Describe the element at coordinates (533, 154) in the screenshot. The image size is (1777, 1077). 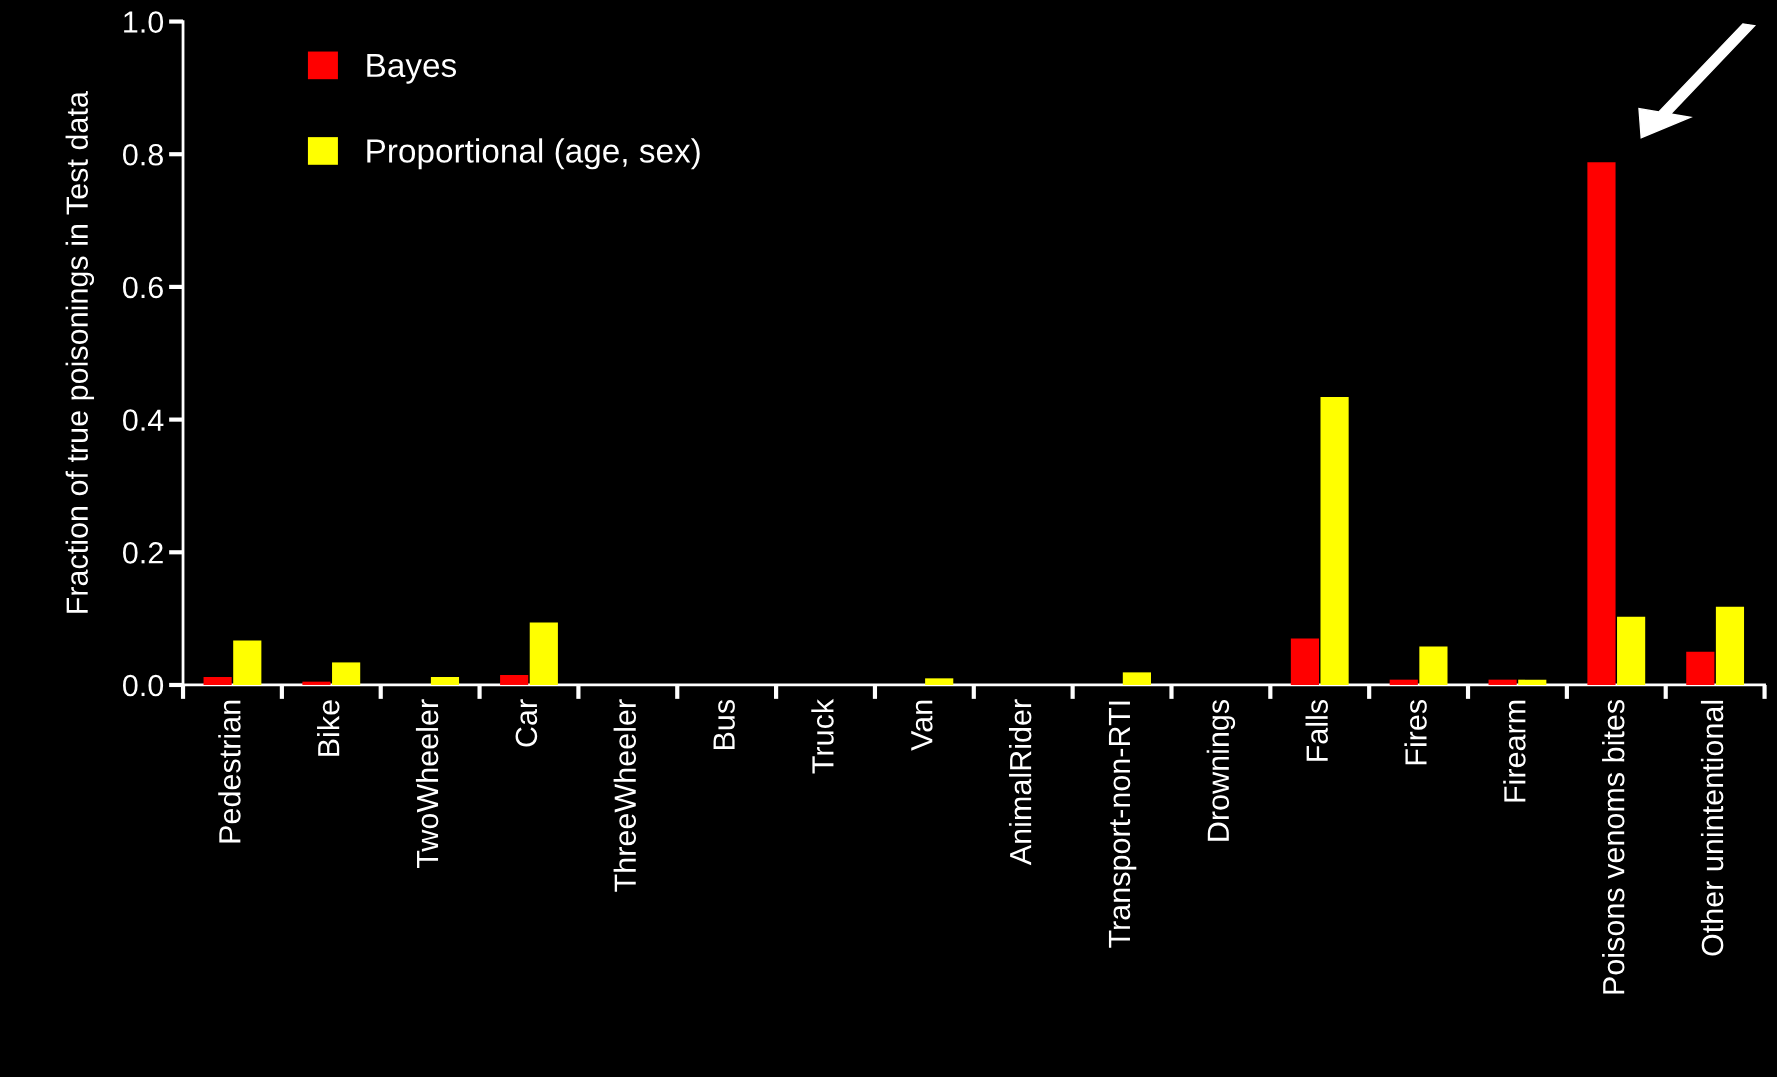
I see `legend-label: Proportional (age, sex)` at that location.